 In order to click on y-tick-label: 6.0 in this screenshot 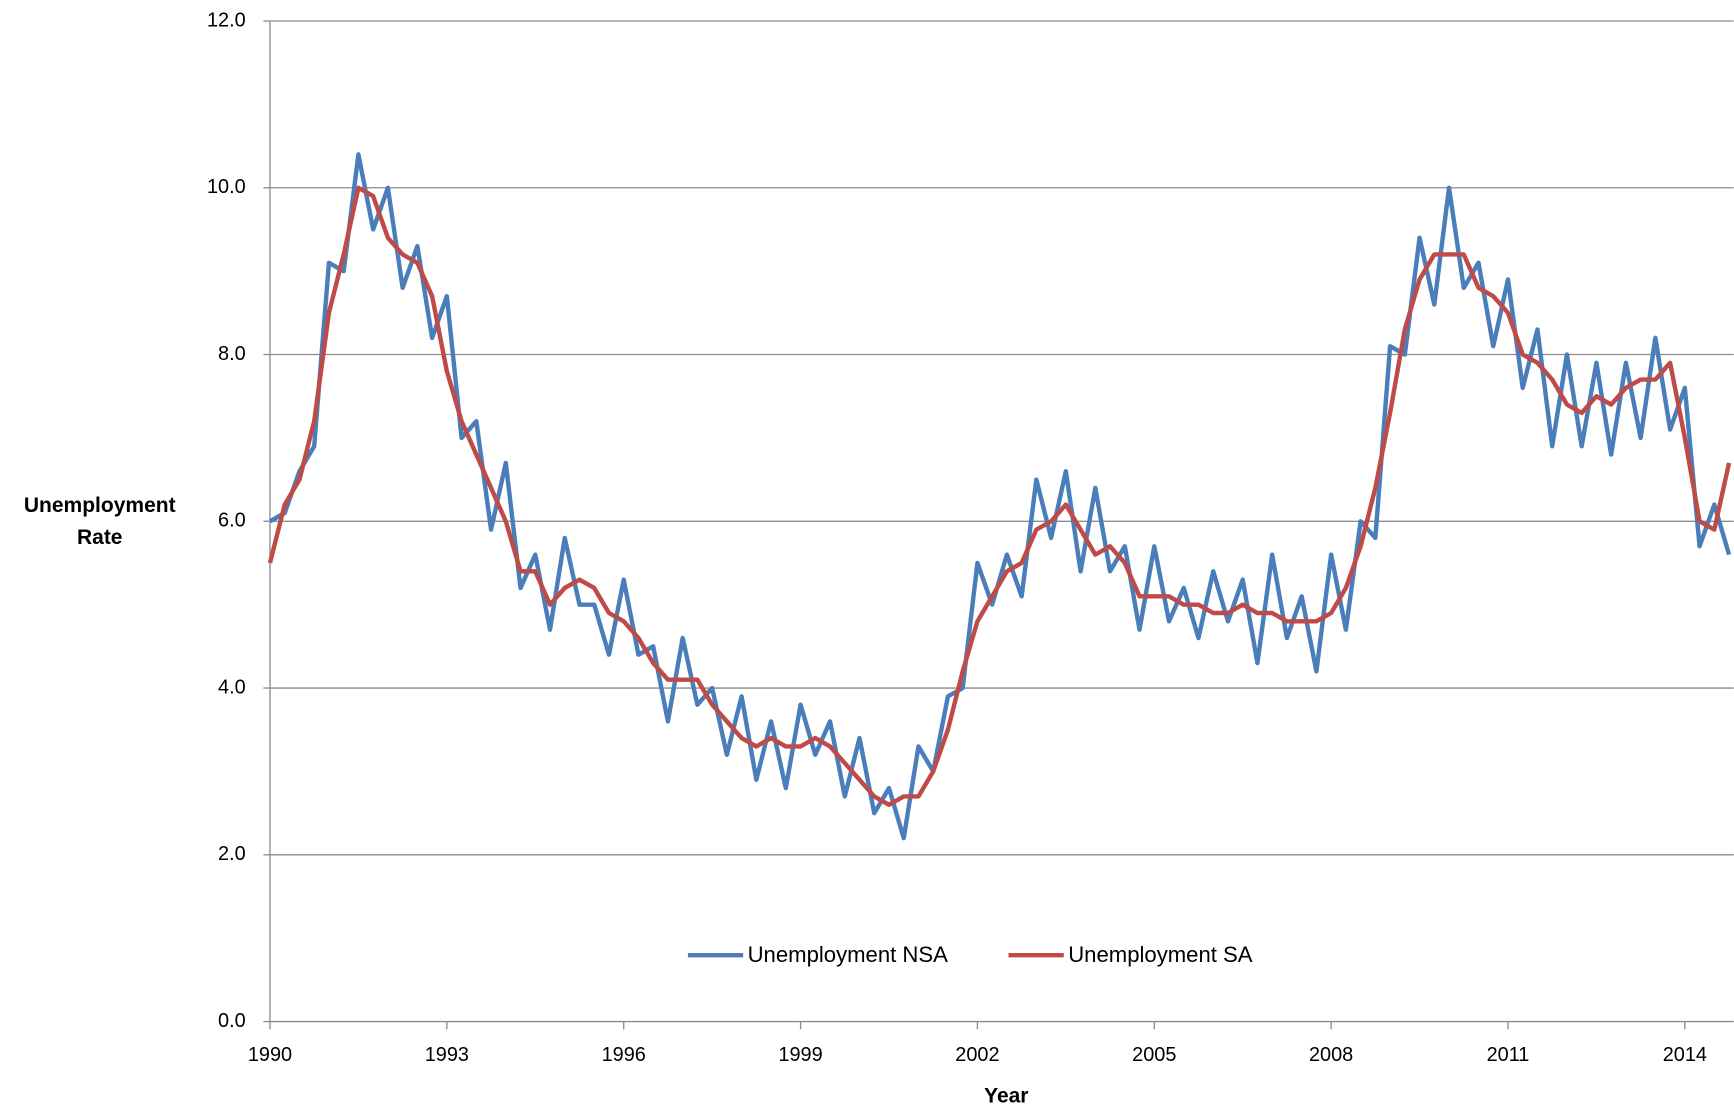, I will do `click(232, 521)`.